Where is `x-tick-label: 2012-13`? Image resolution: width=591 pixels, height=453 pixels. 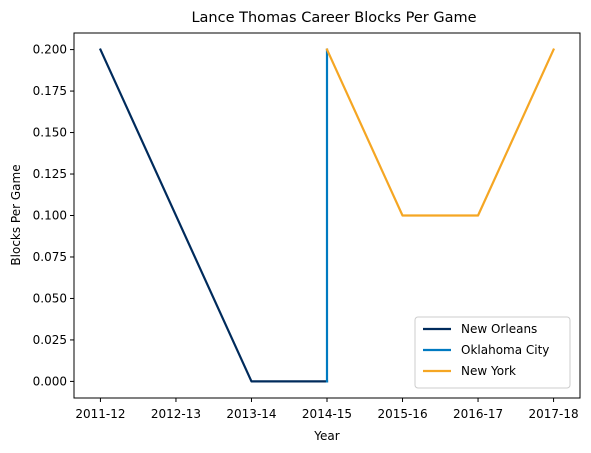
x-tick-label: 2012-13 is located at coordinates (176, 414).